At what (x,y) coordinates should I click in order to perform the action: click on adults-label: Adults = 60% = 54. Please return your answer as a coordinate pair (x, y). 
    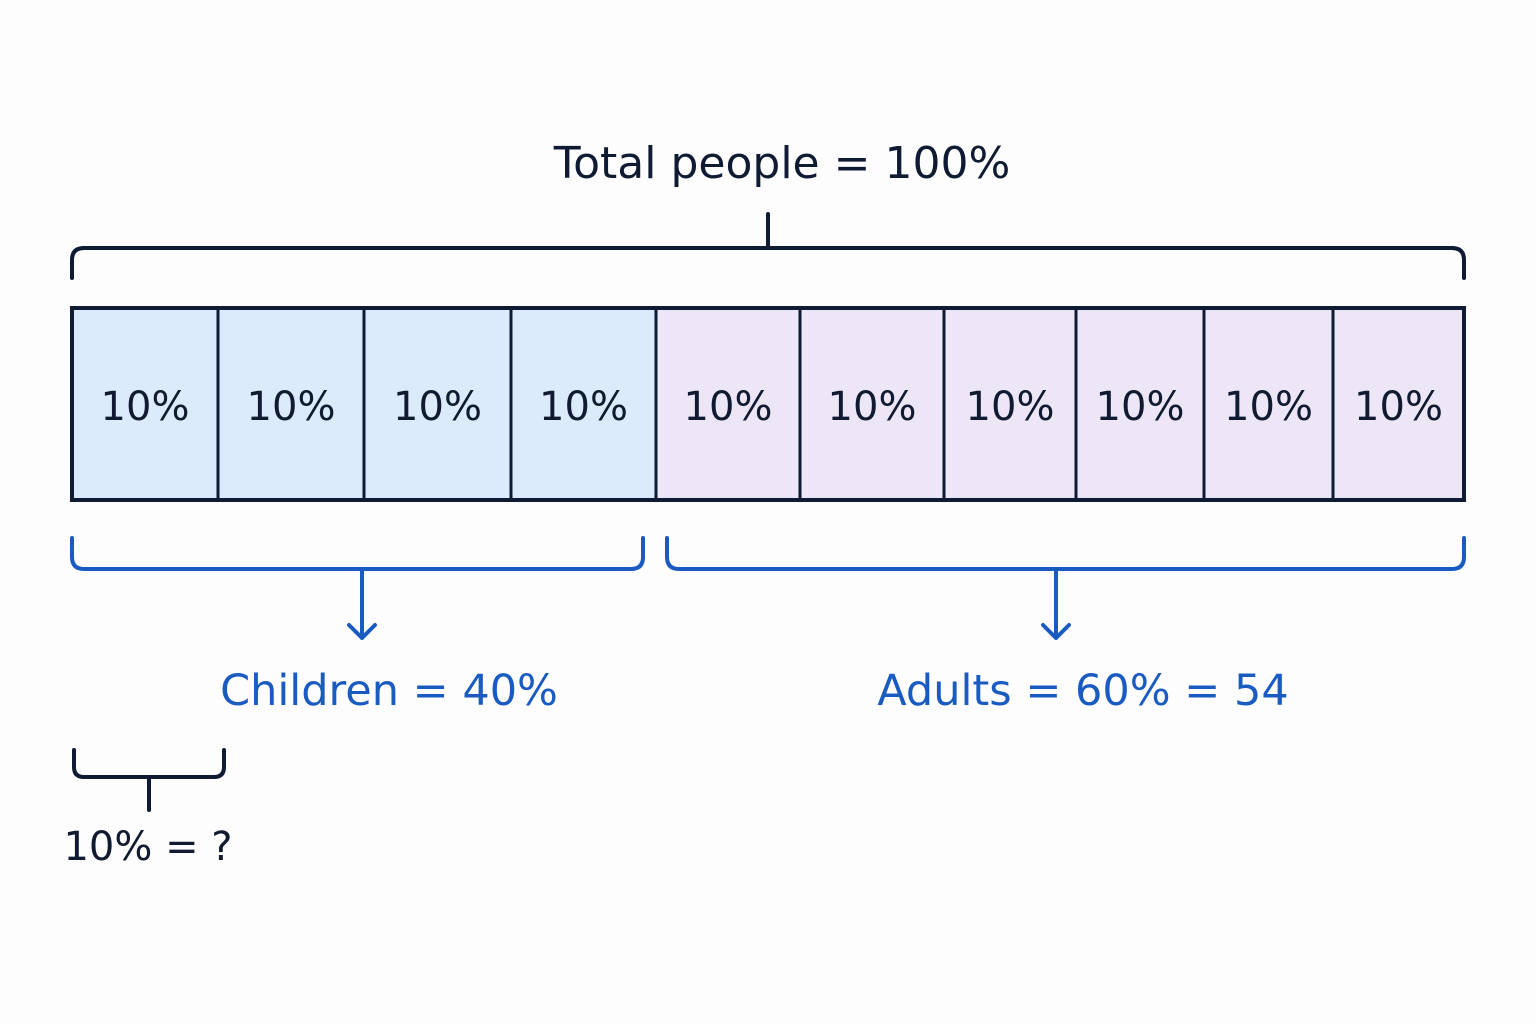
    Looking at the image, I should click on (1082, 691).